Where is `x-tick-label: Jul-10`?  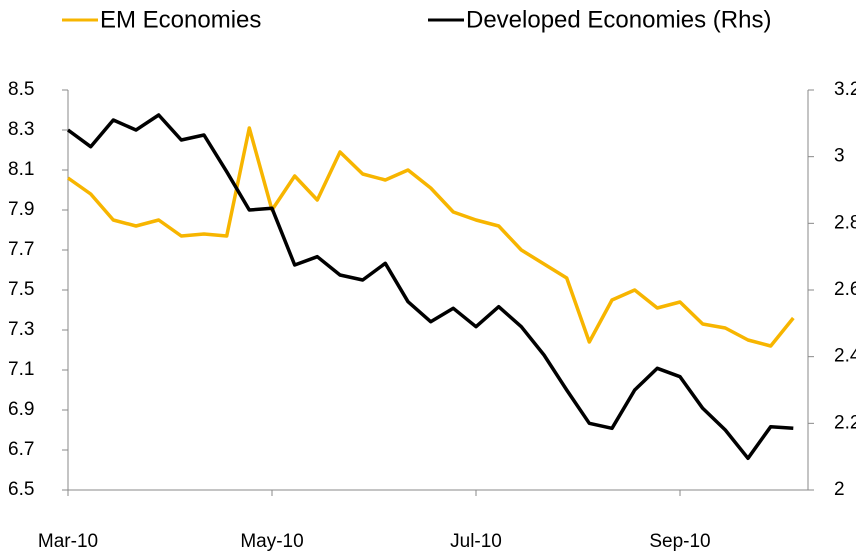 x-tick-label: Jul-10 is located at coordinates (476, 541).